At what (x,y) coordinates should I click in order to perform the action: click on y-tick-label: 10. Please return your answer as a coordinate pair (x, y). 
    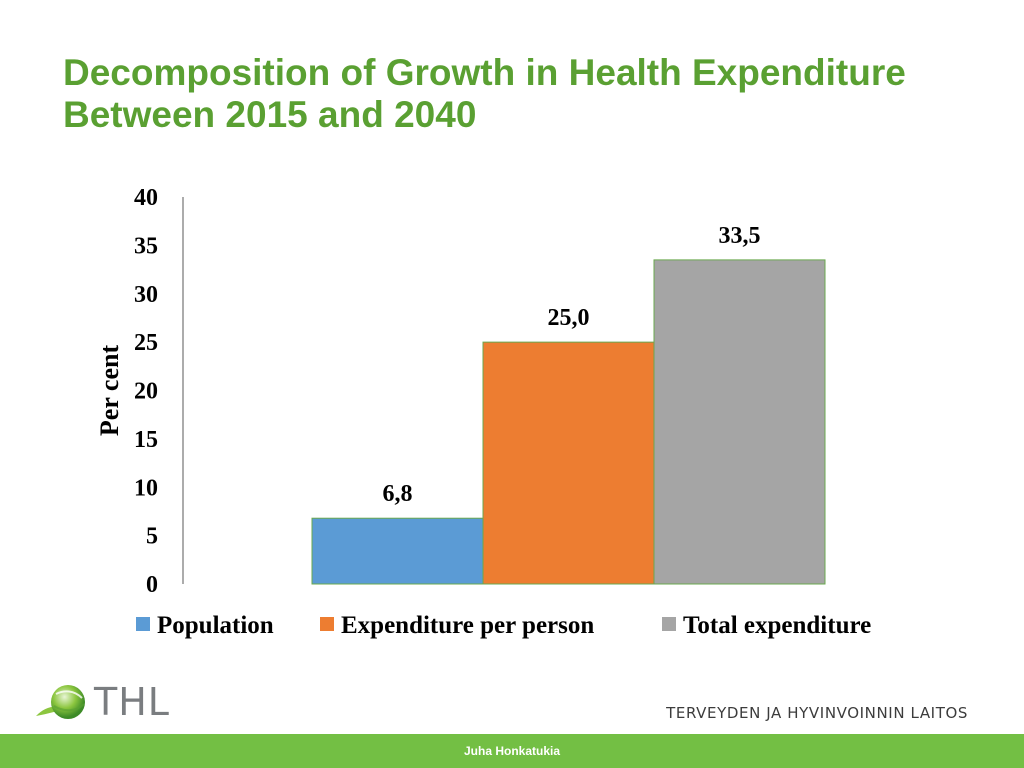
    Looking at the image, I should click on (146, 488).